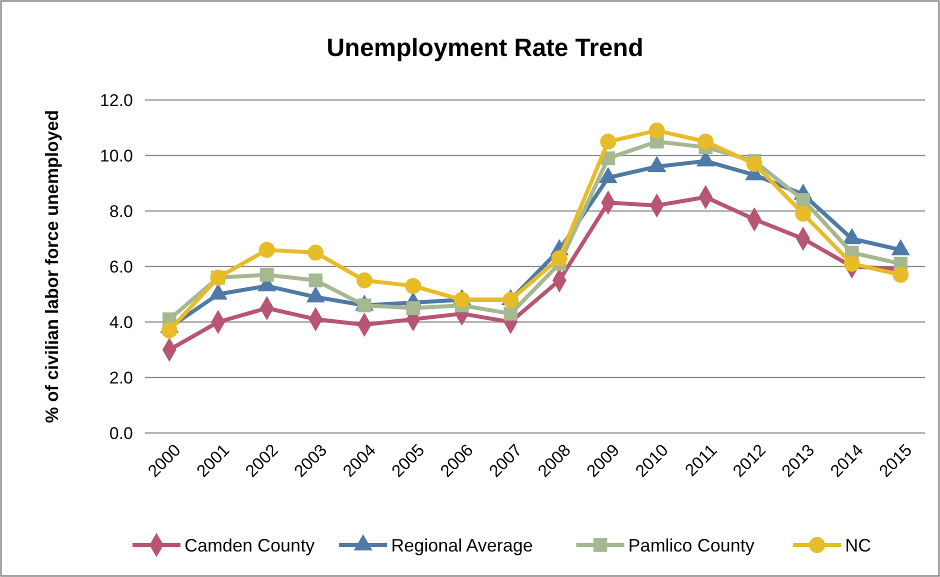  I want to click on legend-label: Camden County, so click(249, 545).